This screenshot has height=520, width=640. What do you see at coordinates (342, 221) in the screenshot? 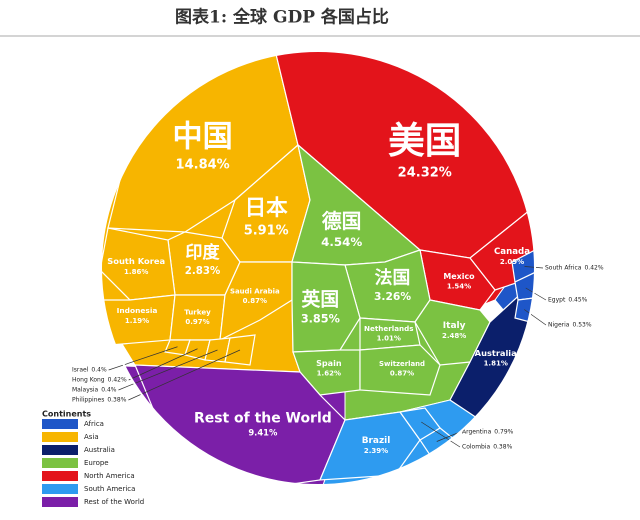
I see `cell-name: 德国` at bounding box center [342, 221].